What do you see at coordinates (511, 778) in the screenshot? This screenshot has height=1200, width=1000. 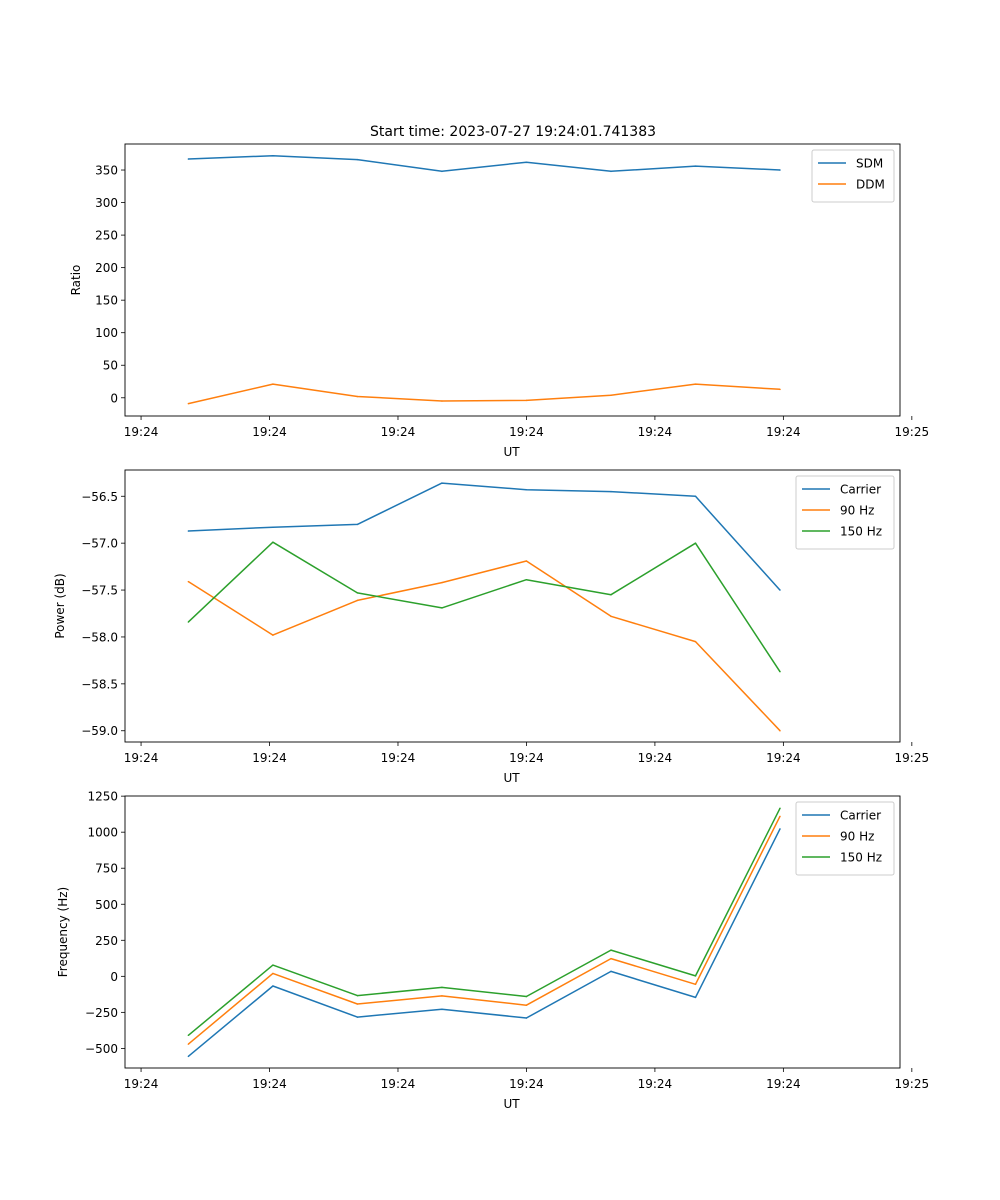 I see `power-x-axis-label: UT` at bounding box center [511, 778].